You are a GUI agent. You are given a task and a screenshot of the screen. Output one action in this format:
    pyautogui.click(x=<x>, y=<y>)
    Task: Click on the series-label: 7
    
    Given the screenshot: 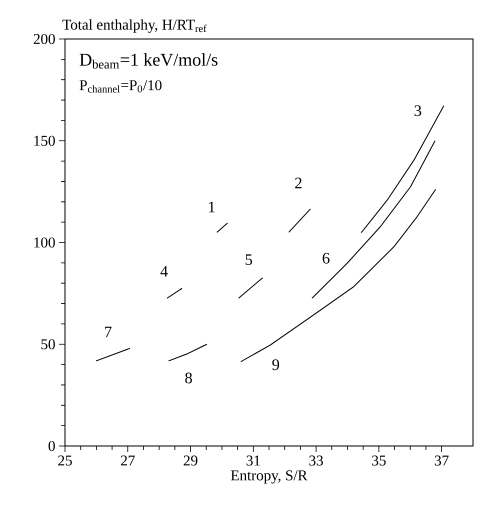 What is the action you would take?
    pyautogui.click(x=108, y=332)
    